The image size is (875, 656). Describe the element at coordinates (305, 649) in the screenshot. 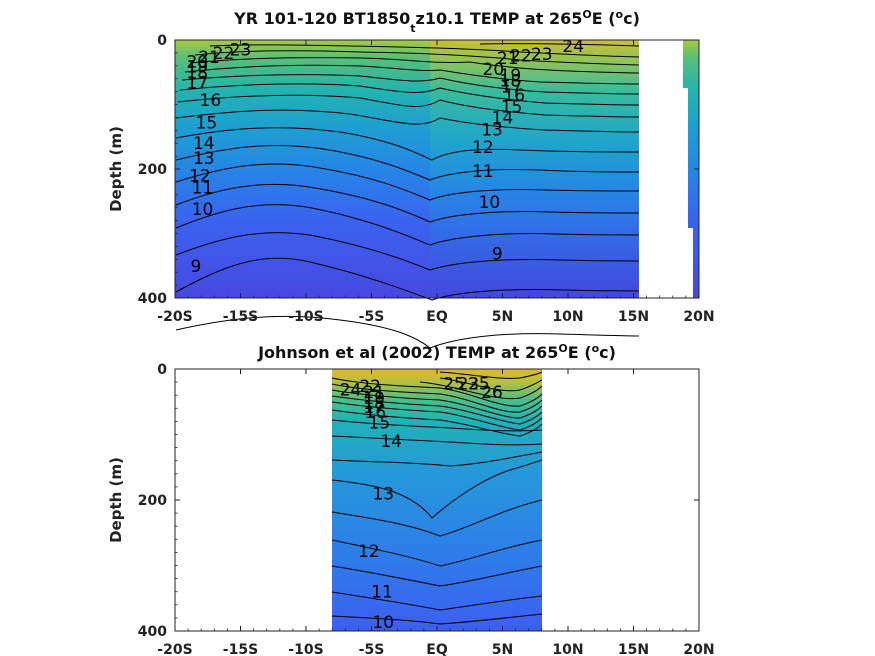

I see `bottom-x-tick-label: -10S` at that location.